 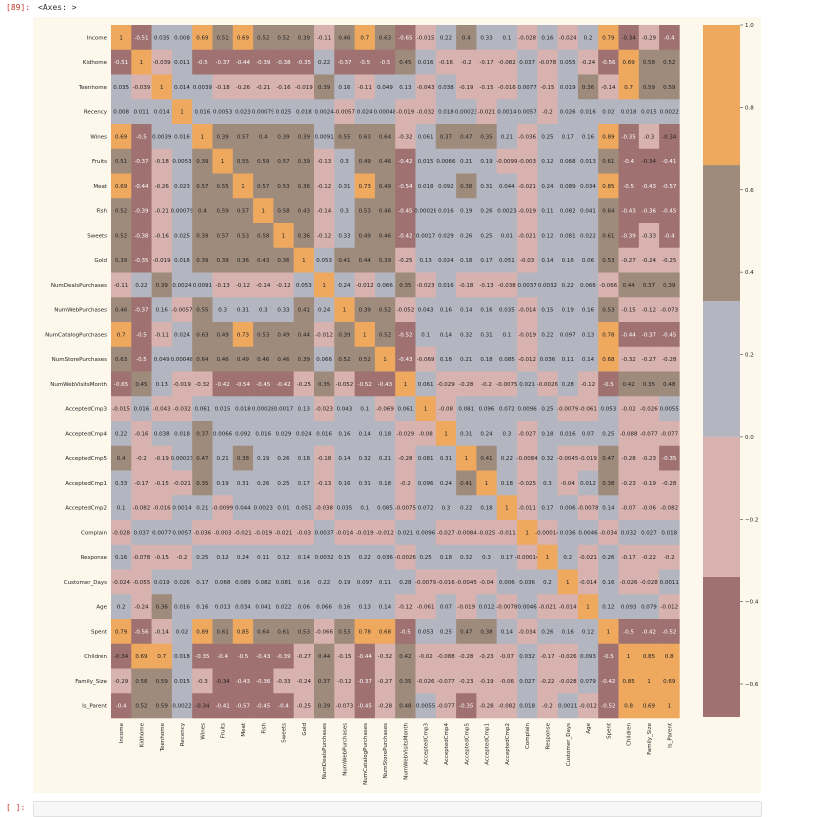 I want to click on cell-value-label: 0.0037, so click(x=325, y=533).